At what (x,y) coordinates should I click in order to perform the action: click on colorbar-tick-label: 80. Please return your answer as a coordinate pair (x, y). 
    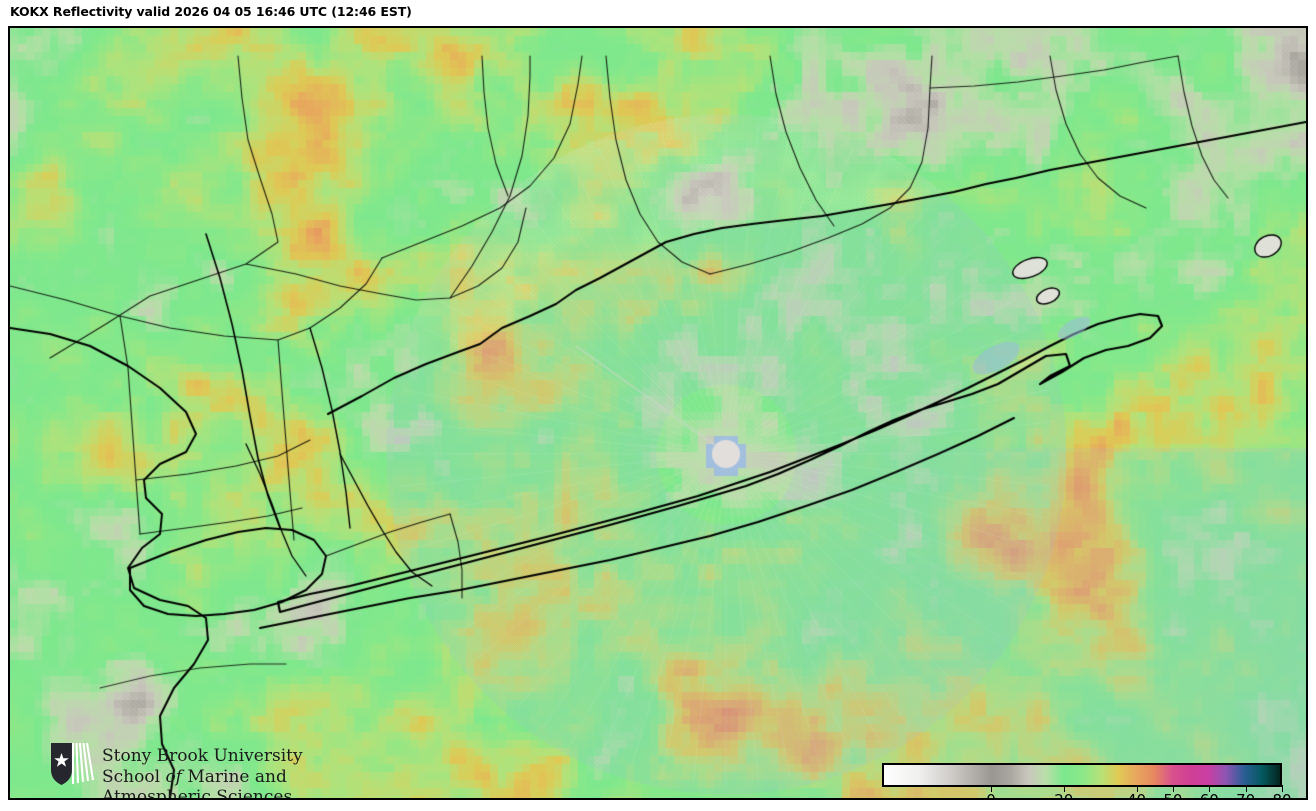
    Looking at the image, I should click on (1282, 795).